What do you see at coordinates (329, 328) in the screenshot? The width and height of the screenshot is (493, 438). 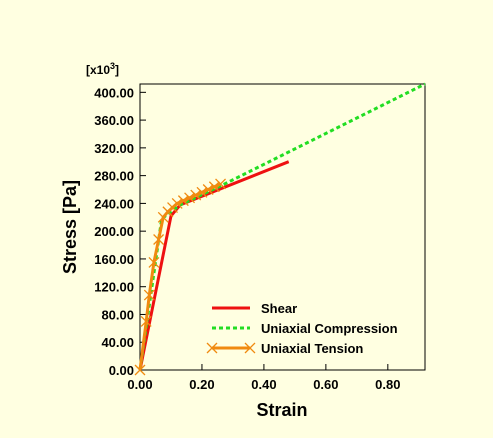 I see `legend-label: Uniaxial Compression` at bounding box center [329, 328].